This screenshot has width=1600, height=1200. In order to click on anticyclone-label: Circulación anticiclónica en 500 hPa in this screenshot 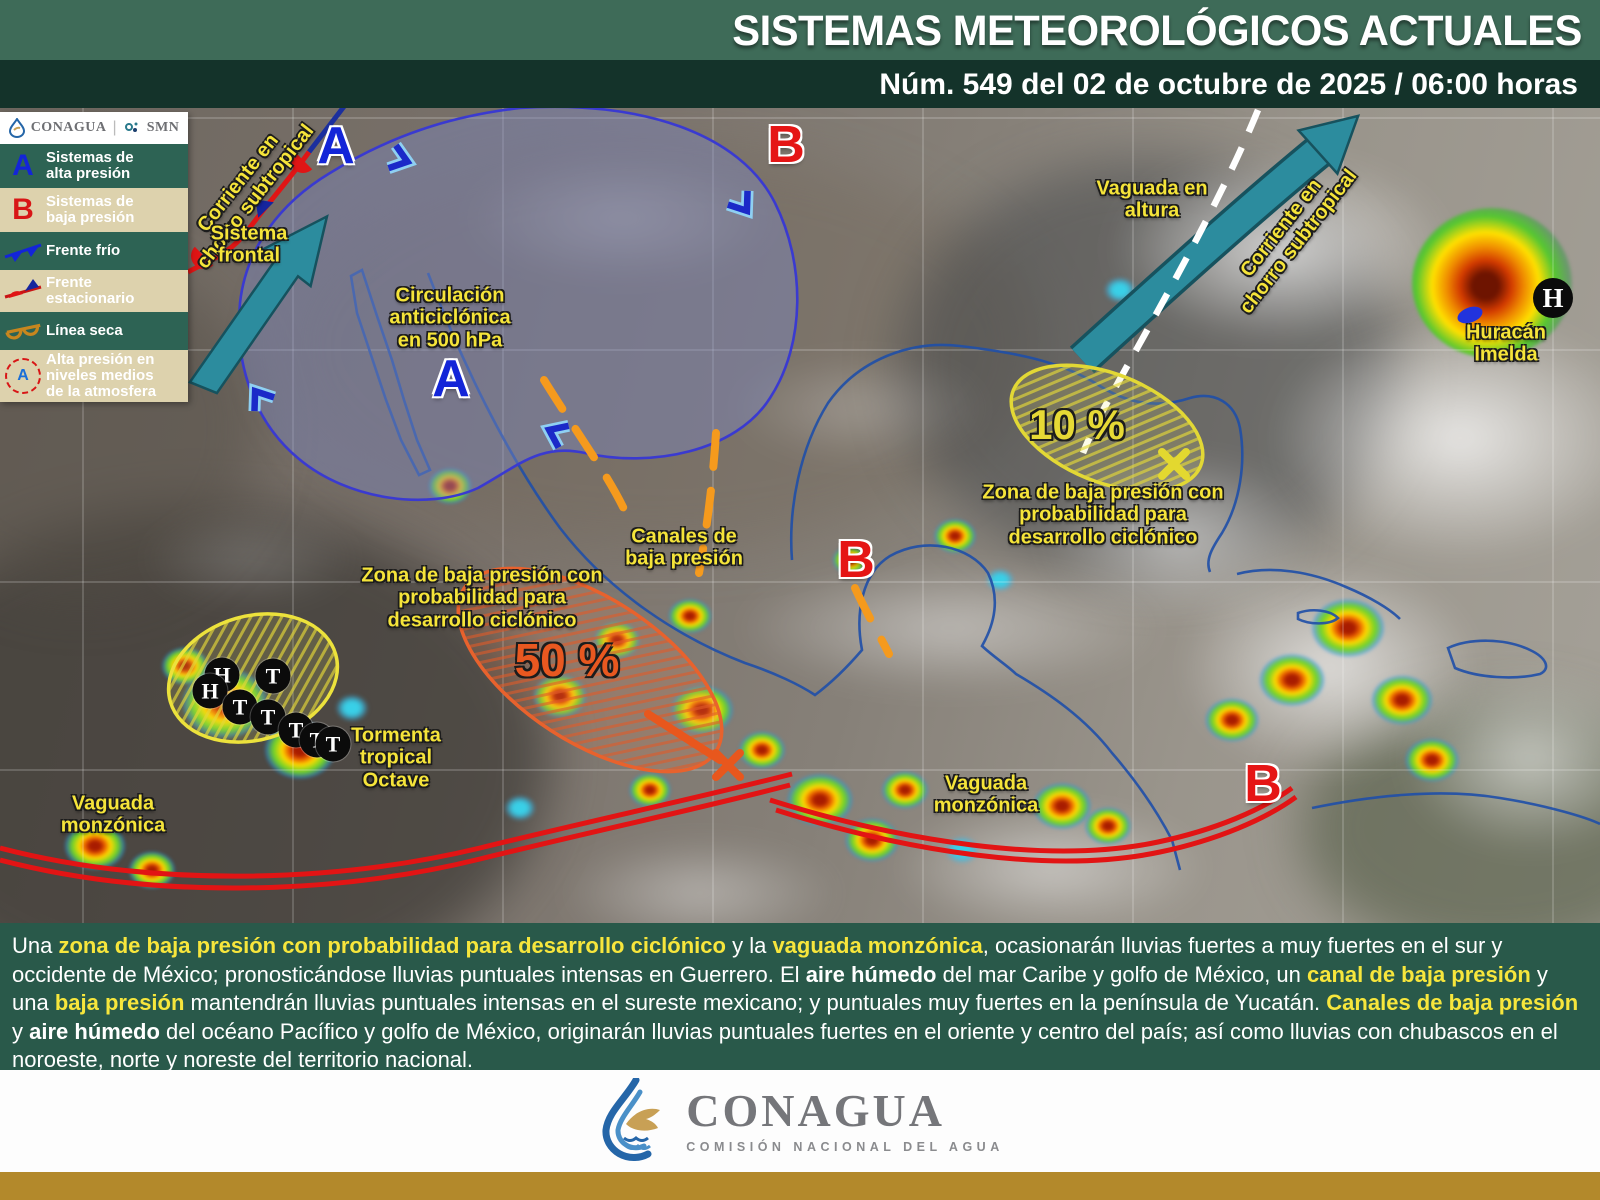, I will do `click(450, 318)`.